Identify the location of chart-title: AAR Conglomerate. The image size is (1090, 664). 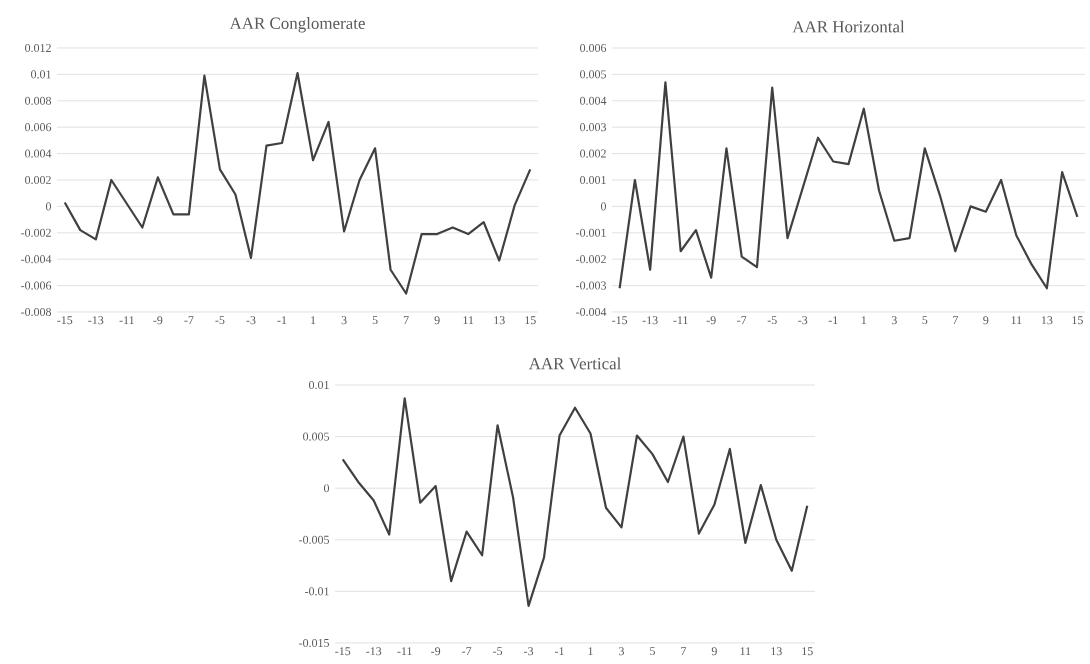
(297, 25).